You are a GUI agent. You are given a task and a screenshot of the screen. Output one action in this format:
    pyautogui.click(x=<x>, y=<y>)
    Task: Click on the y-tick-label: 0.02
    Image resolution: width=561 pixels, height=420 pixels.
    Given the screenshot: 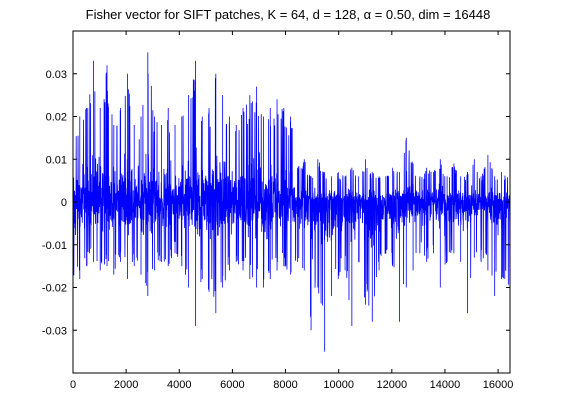 What is the action you would take?
    pyautogui.click(x=56, y=118)
    